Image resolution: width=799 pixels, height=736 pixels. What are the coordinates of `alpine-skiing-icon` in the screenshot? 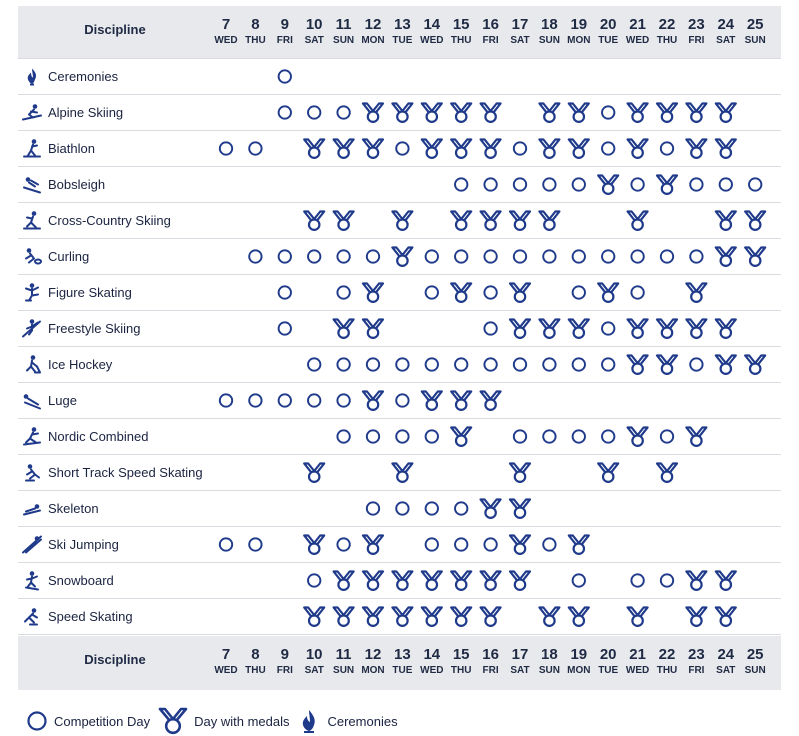 It's located at (32, 112).